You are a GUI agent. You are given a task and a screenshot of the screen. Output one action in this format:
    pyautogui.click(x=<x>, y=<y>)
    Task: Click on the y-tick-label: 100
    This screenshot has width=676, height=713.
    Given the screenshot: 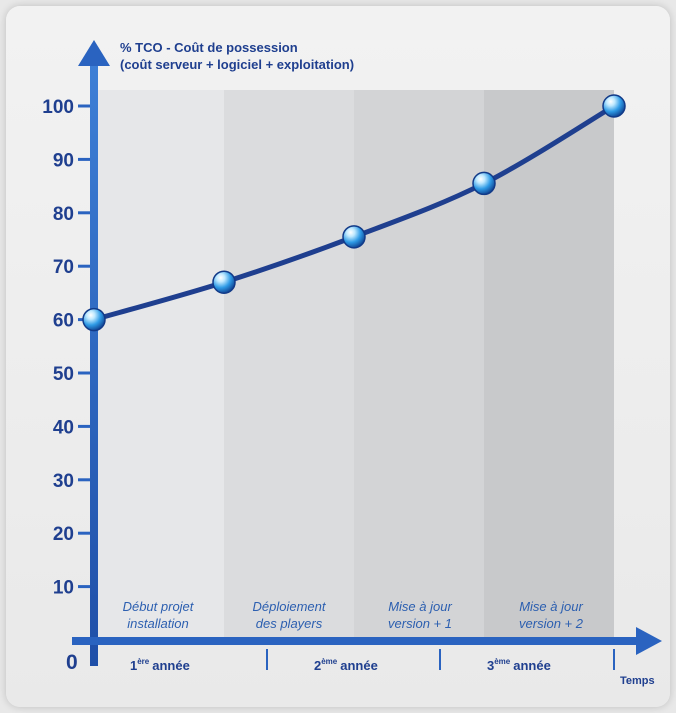 What is the action you would take?
    pyautogui.click(x=58, y=107)
    